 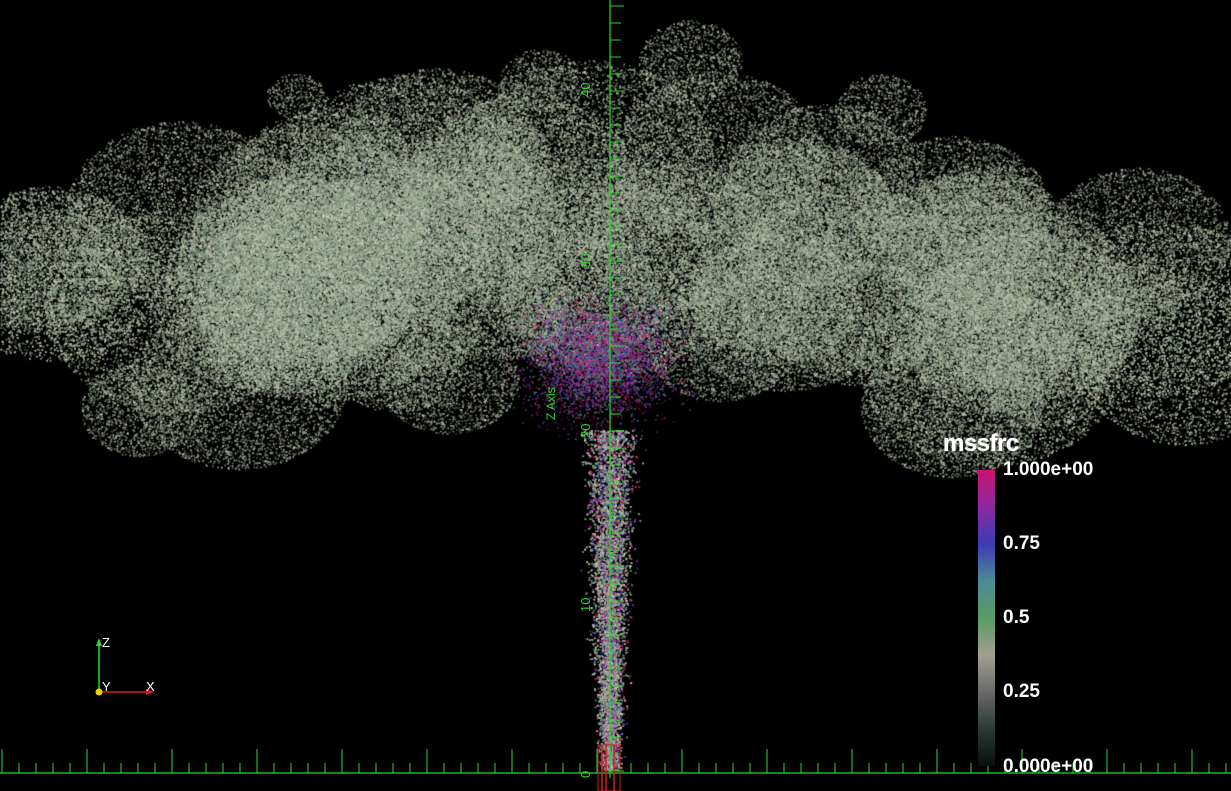 I want to click on x-axis-ticks, so click(x=614, y=761).